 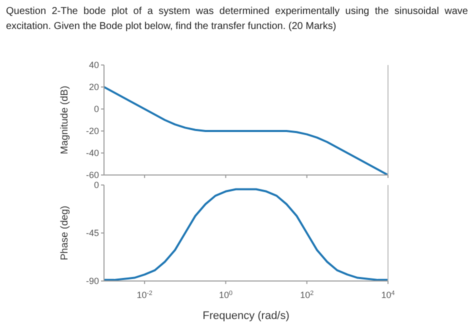 What do you see at coordinates (92, 131) in the screenshot?
I see `y-tick-label: -20` at bounding box center [92, 131].